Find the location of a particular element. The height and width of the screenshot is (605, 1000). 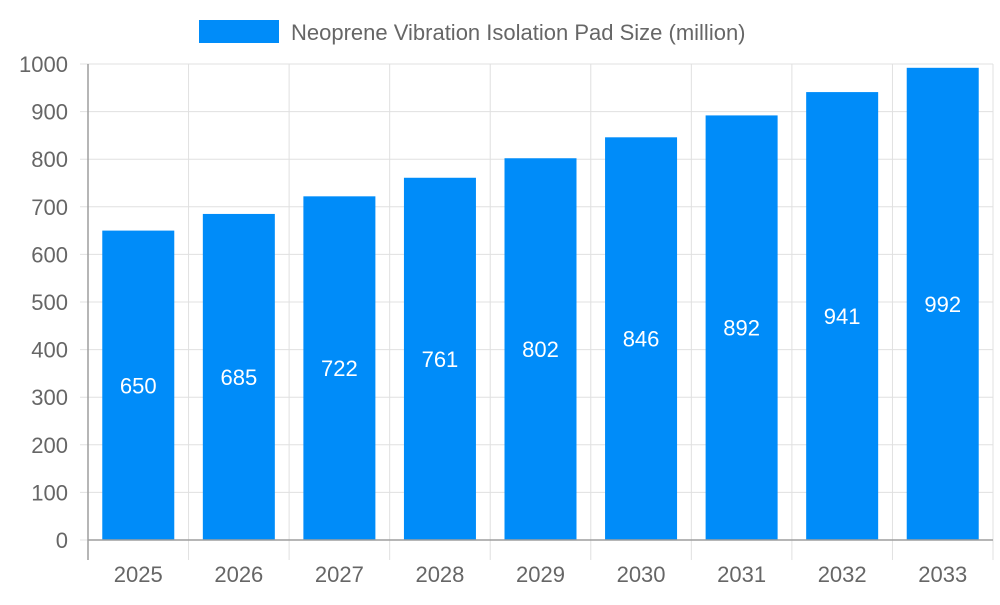

legend-swatch is located at coordinates (239, 31).